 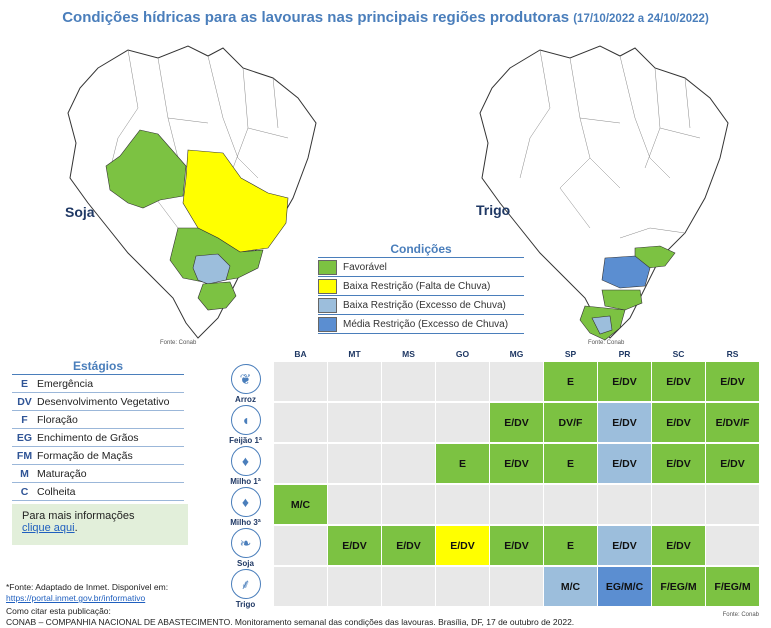 I want to click on crop-label: ⸙ Trigo, so click(x=245, y=589).